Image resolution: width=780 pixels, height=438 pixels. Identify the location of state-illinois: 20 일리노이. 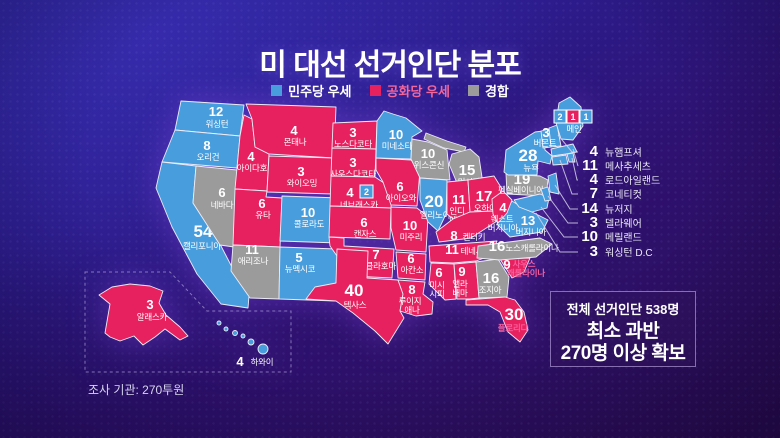
(434, 204).